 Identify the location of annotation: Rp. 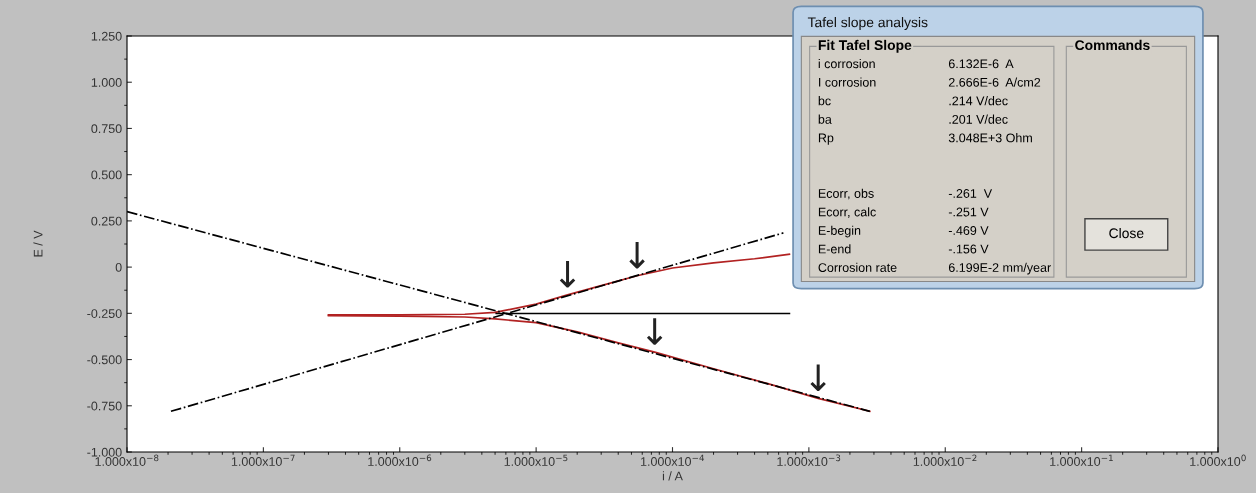
(826, 139).